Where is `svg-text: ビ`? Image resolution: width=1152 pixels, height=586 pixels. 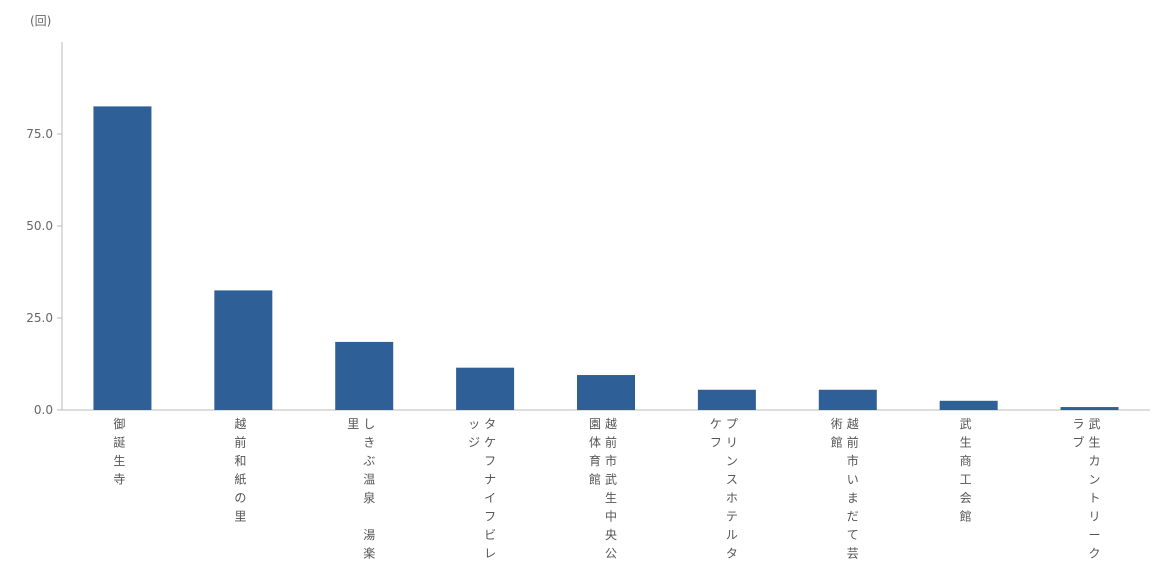 svg-text: ビ is located at coordinates (490, 535).